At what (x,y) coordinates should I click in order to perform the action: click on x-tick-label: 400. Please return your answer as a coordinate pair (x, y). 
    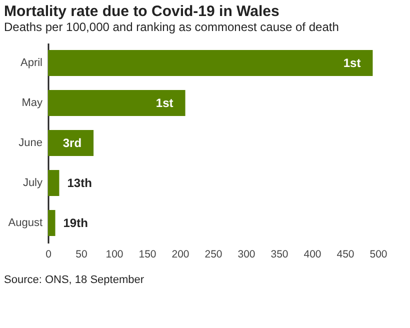
    Looking at the image, I should click on (313, 254).